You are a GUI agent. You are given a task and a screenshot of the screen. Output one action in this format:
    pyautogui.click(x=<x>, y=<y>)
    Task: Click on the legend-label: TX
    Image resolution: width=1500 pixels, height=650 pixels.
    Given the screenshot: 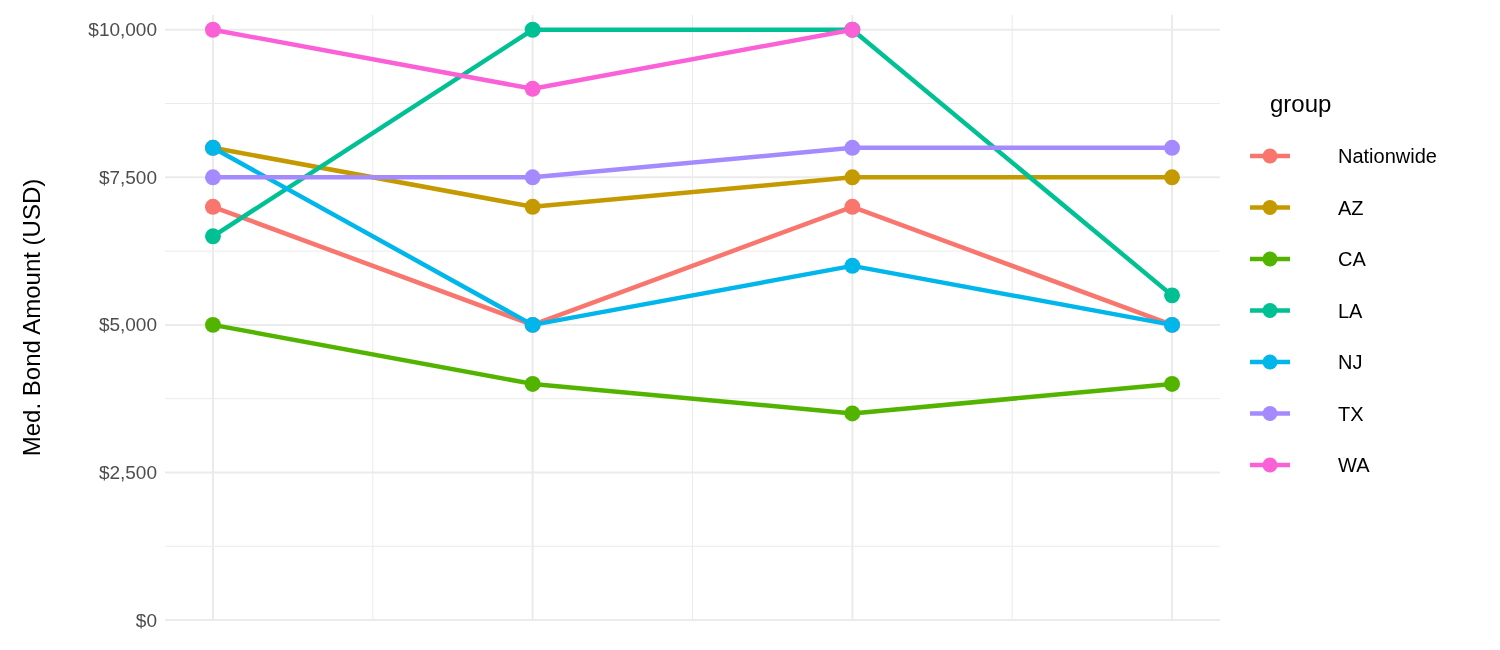 What is the action you would take?
    pyautogui.click(x=1351, y=413)
    